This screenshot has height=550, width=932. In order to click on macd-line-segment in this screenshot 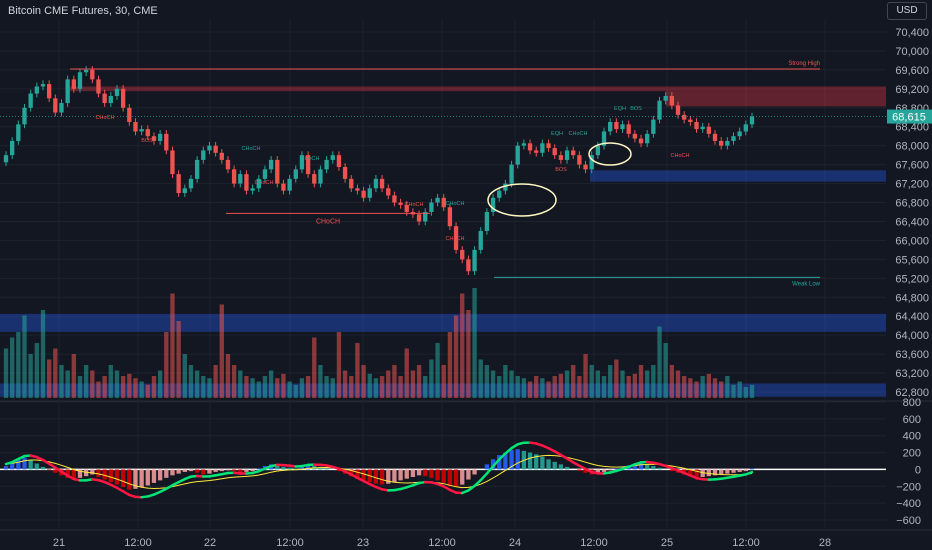, I will do `click(490, 470)`.